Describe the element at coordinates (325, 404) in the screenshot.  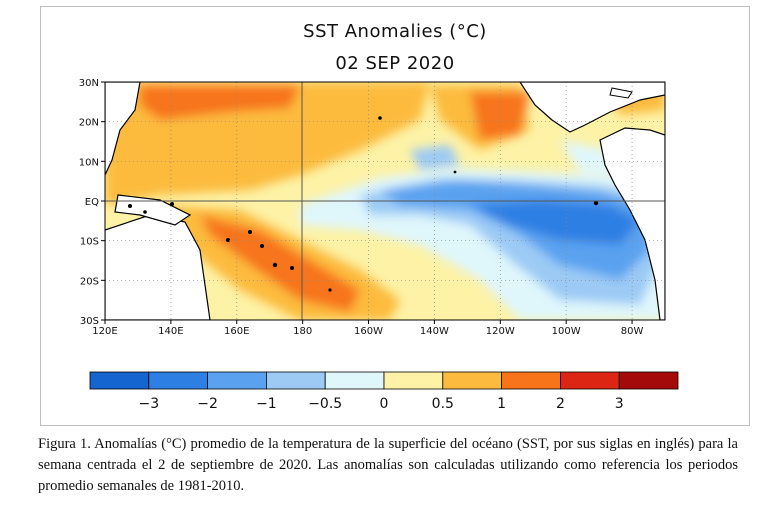
I see `colorbar-tick-label: −0.5` at that location.